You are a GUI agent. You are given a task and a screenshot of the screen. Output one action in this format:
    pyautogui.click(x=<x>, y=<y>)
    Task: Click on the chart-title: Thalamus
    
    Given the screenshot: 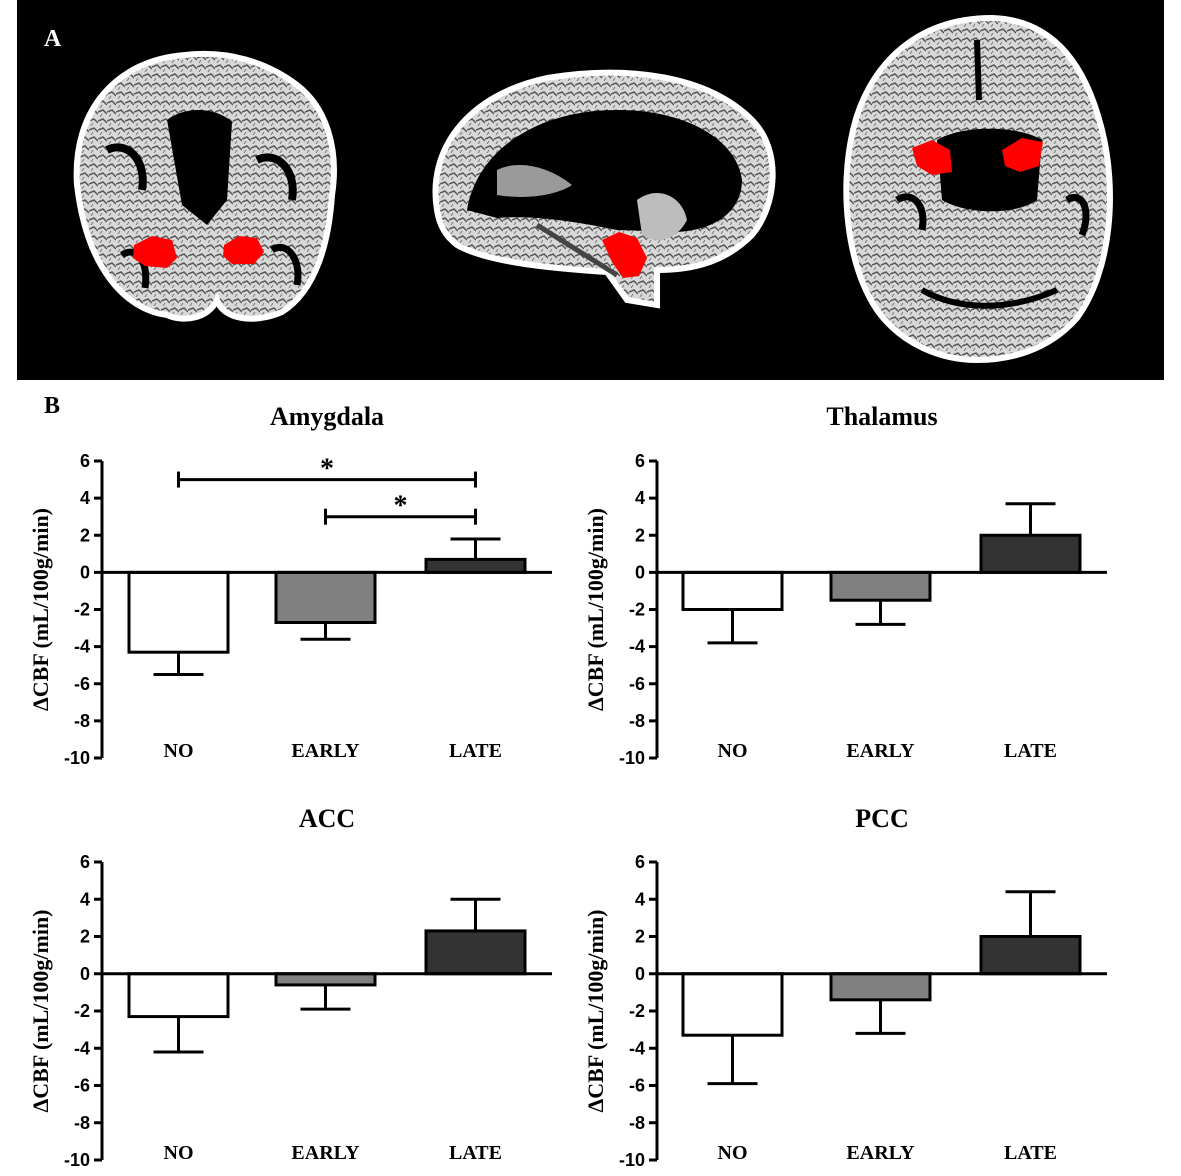 What is the action you would take?
    pyautogui.click(x=881, y=416)
    